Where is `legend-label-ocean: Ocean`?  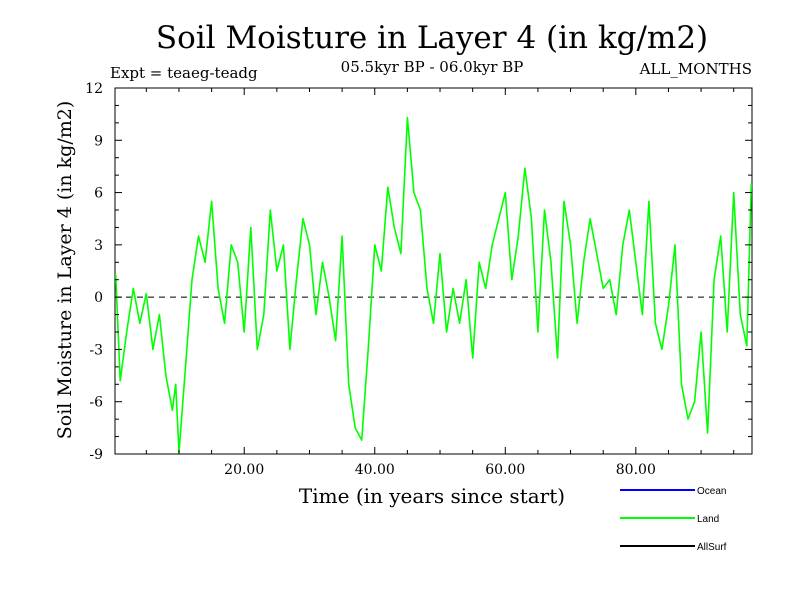
legend-label-ocean: Ocean is located at coordinates (711, 491).